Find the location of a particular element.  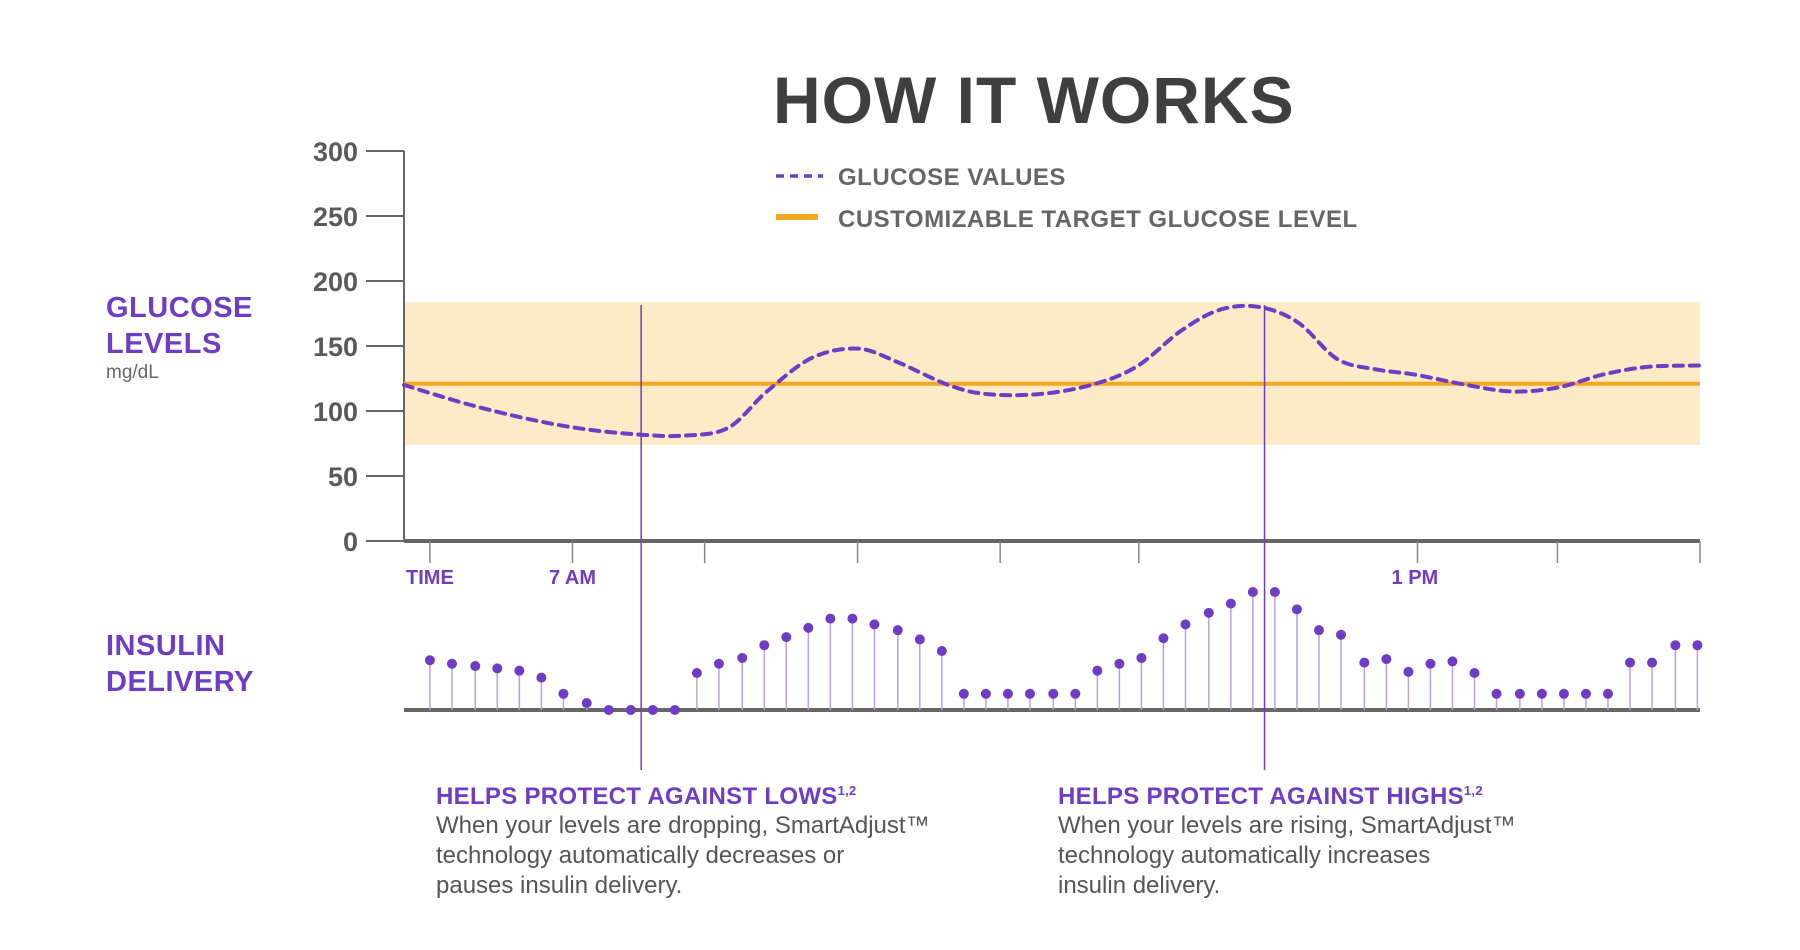

page-title: HOW IT WORKS is located at coordinates (1034, 100).